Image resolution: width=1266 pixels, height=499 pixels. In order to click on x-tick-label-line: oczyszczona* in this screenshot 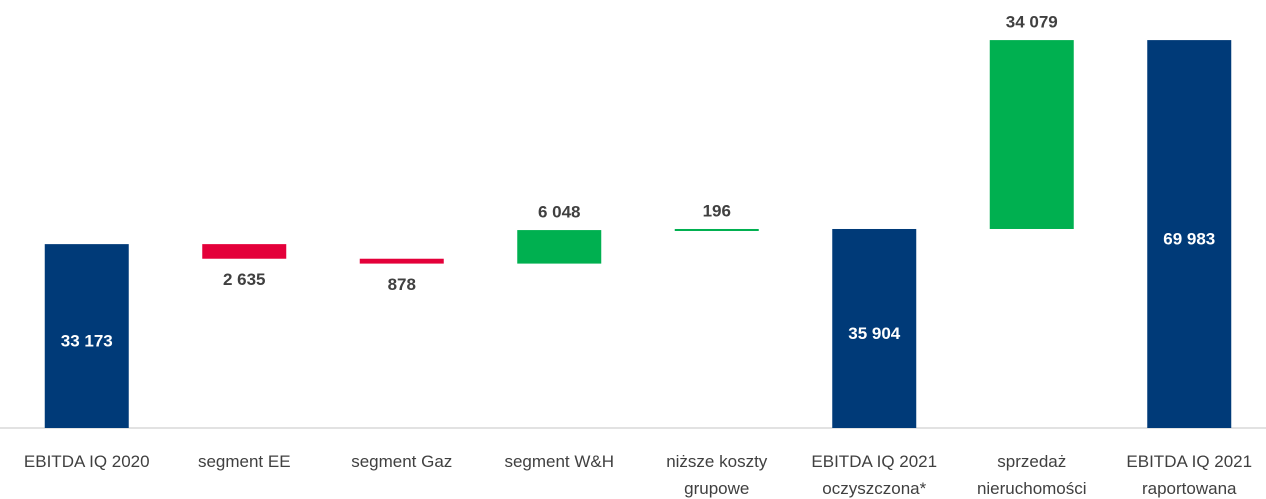, I will do `click(874, 488)`.